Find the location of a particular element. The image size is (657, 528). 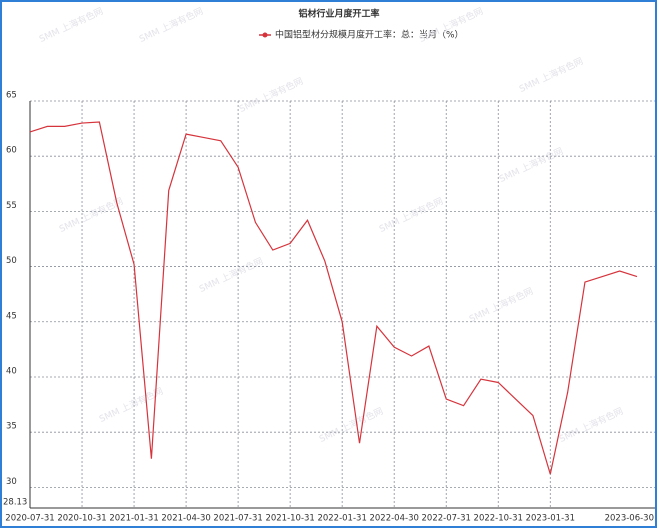

x-tick-label: 2021-01-31 is located at coordinates (133, 519).